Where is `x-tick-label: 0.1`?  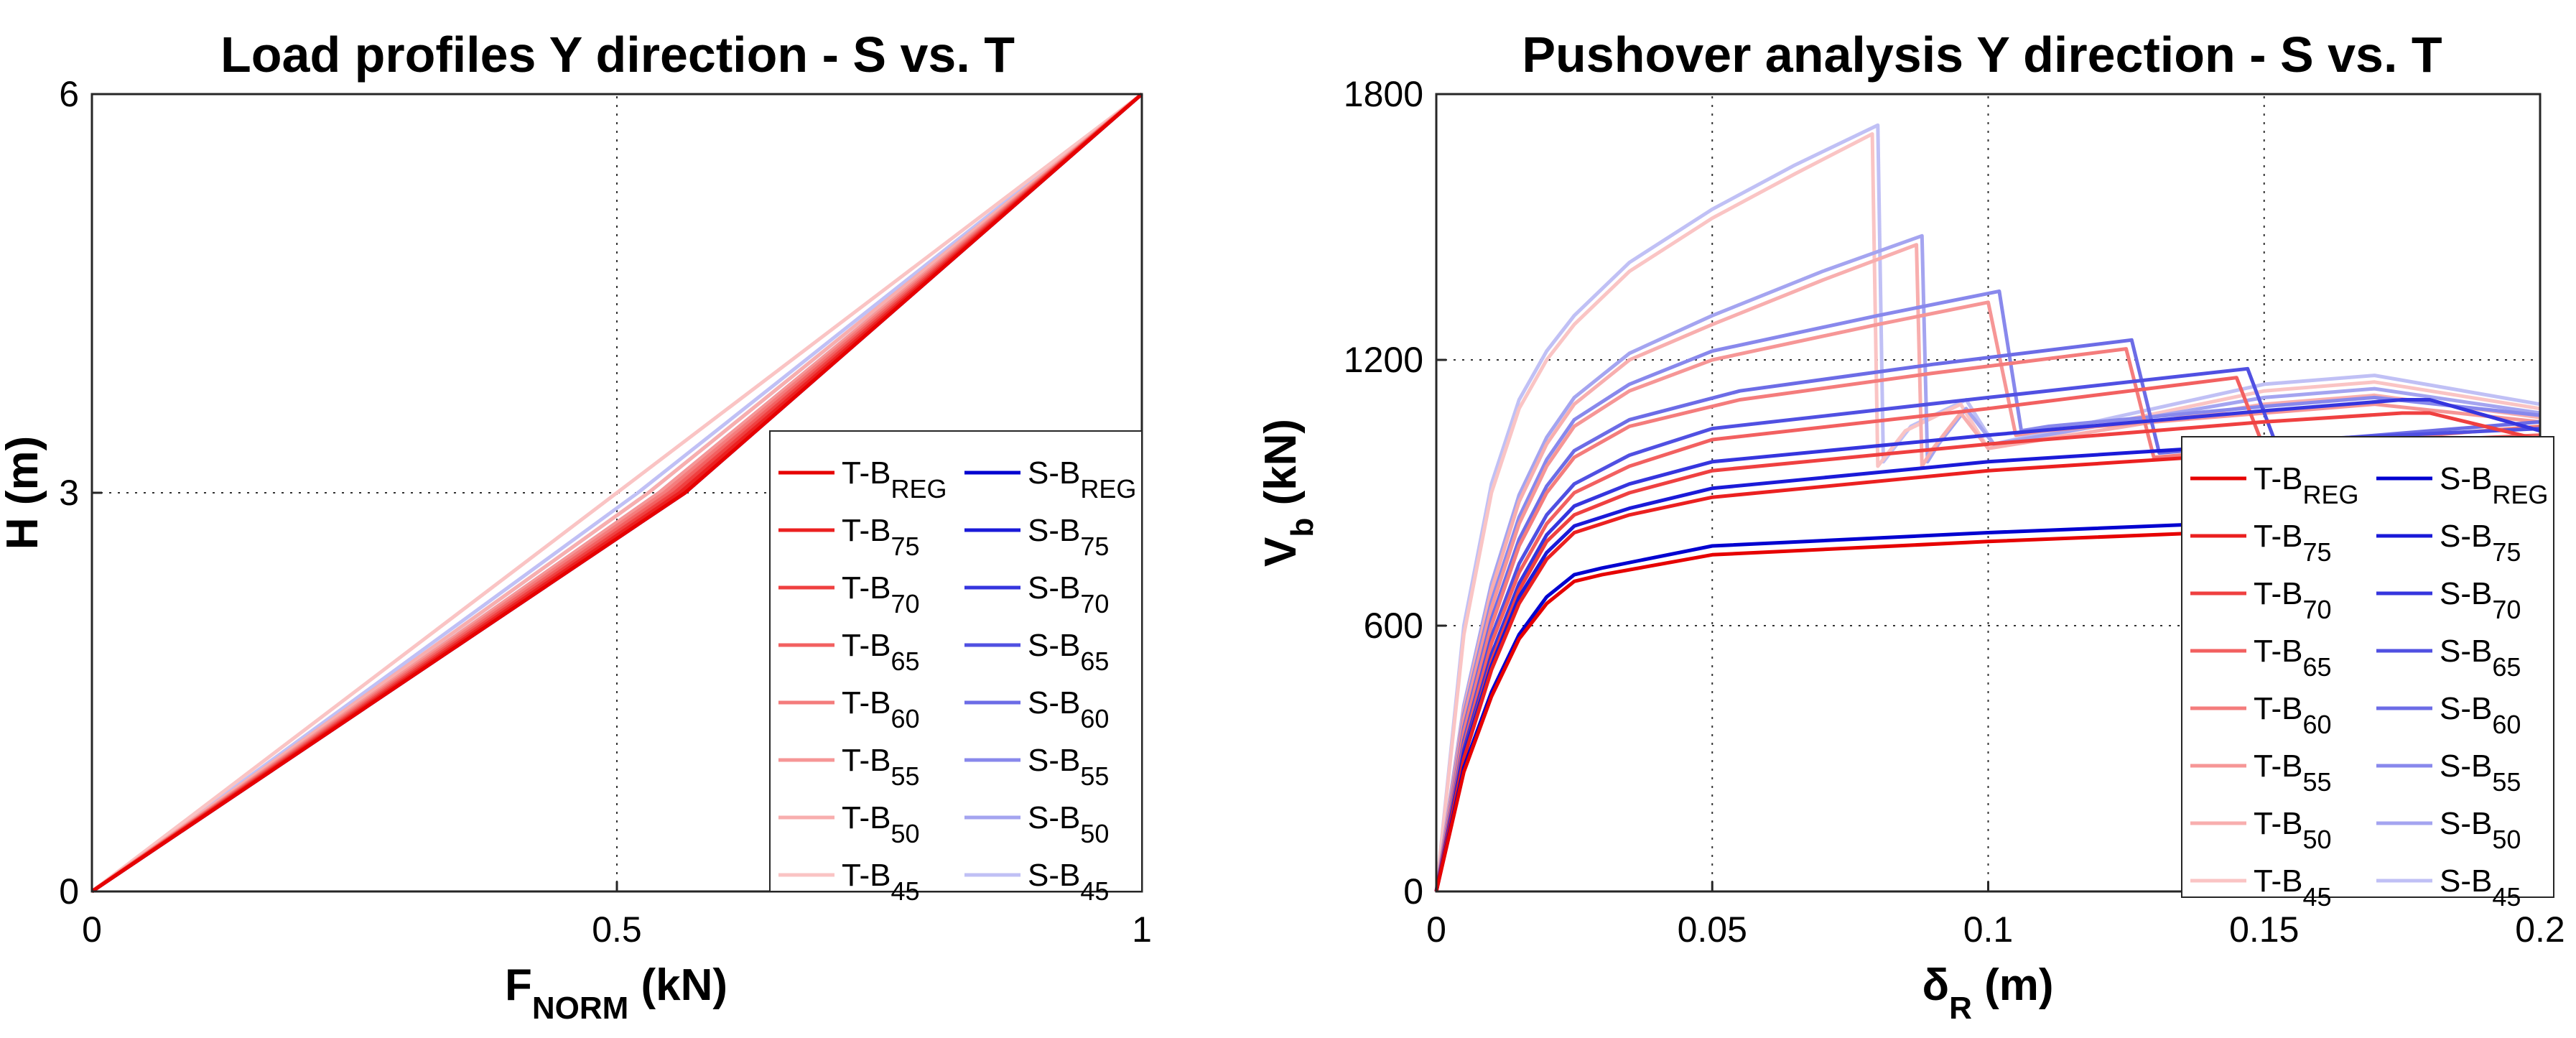 x-tick-label: 0.1 is located at coordinates (1988, 929).